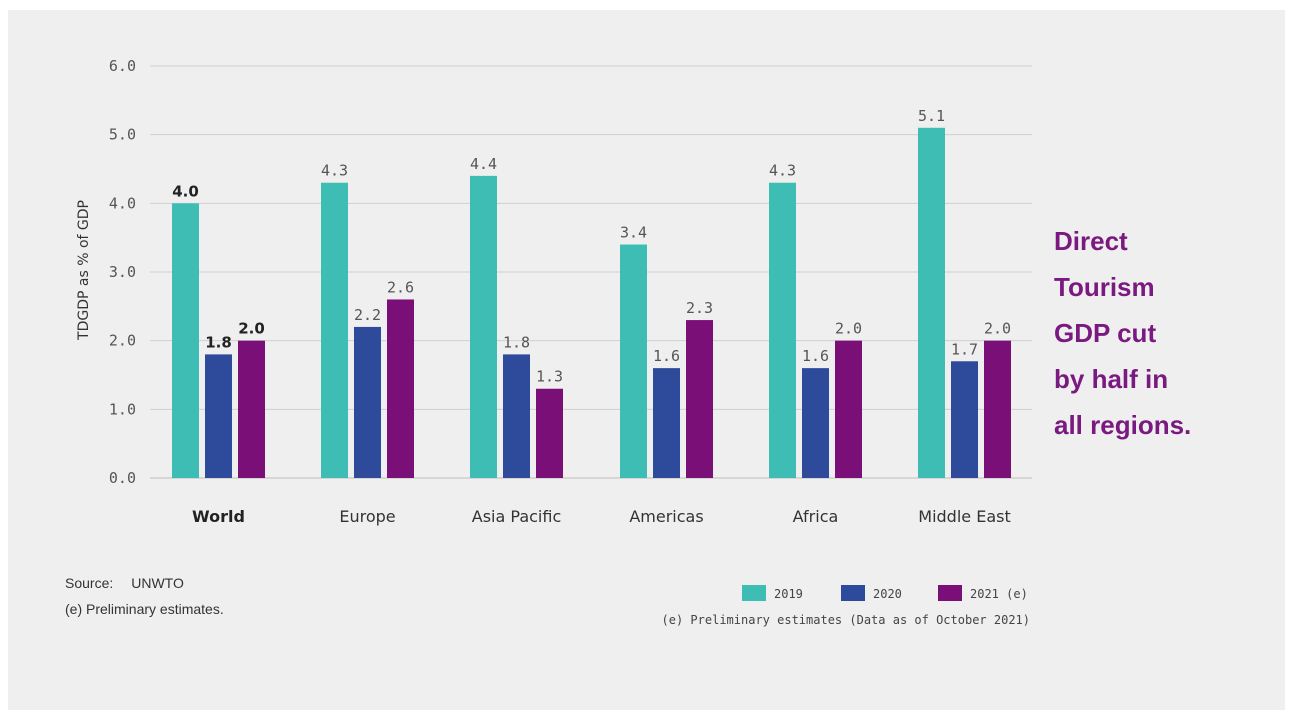 The height and width of the screenshot is (718, 1291). Describe the element at coordinates (122, 135) in the screenshot. I see `y-tick-label: 5.0` at that location.